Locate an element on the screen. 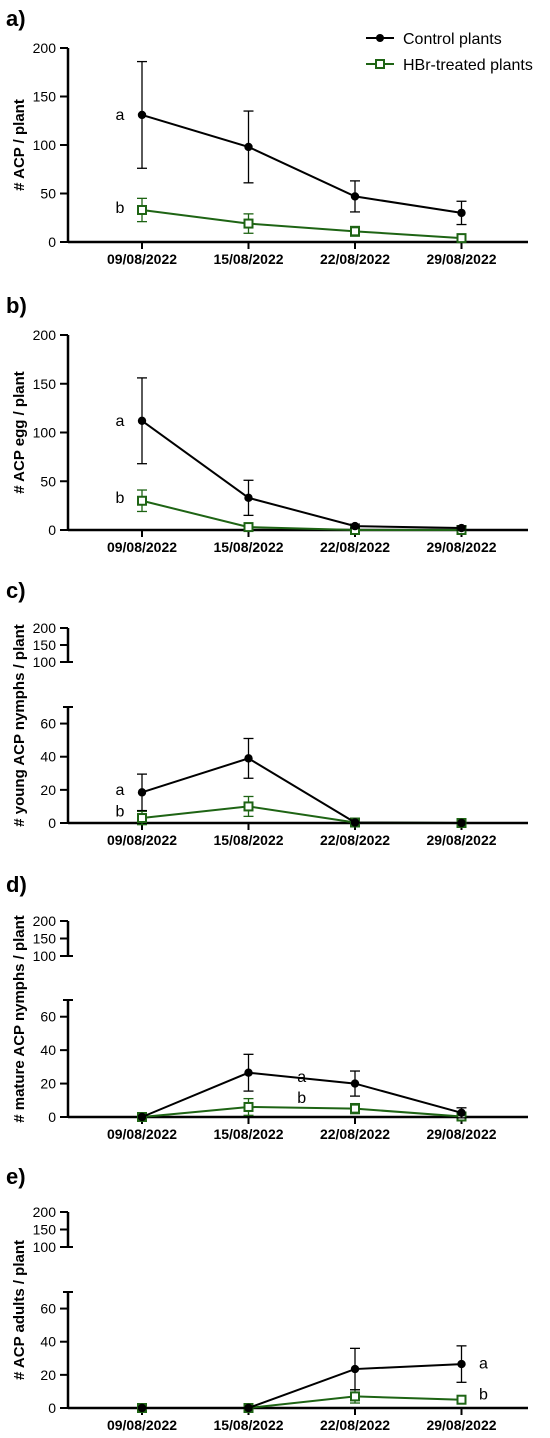  y-axis-label: # ACP adults / plant is located at coordinates (19, 1310).